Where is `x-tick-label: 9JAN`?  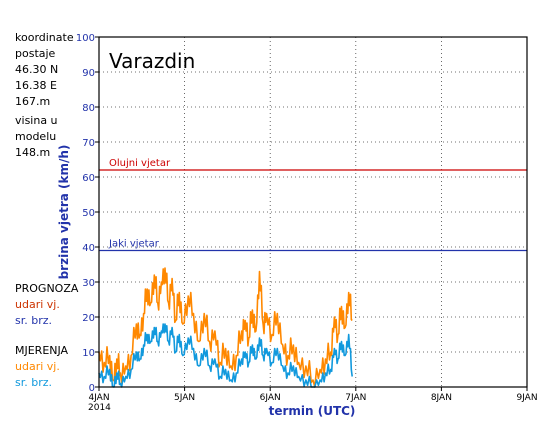
x-tick-label: 9JAN is located at coordinates (526, 398).